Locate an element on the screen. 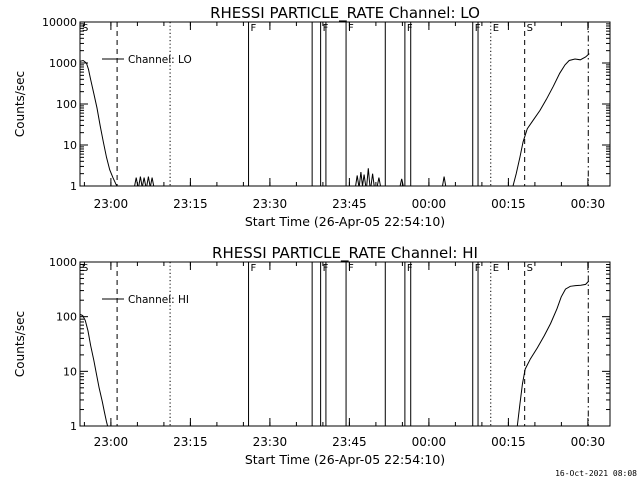 This screenshot has width=640, height=480. footer-timestamp: 16-Oct-2021 08:08 is located at coordinates (596, 473).